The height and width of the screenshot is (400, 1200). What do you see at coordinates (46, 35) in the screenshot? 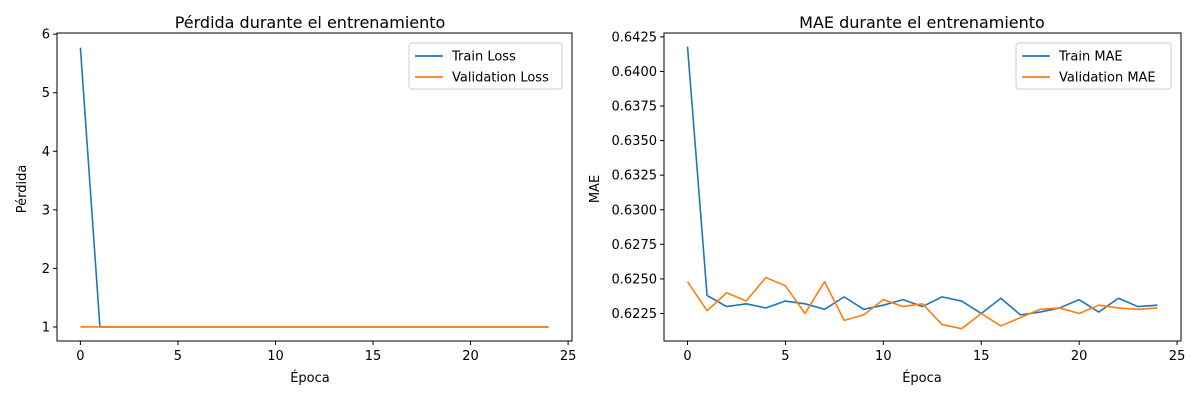
I see `y-tick-label: 6` at bounding box center [46, 35].